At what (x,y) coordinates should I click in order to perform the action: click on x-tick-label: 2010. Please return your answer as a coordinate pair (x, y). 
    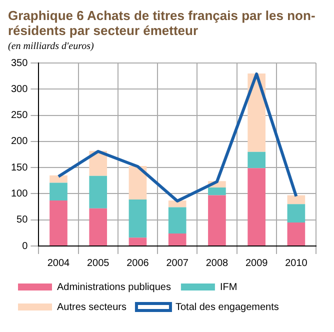
    Looking at the image, I should click on (296, 263).